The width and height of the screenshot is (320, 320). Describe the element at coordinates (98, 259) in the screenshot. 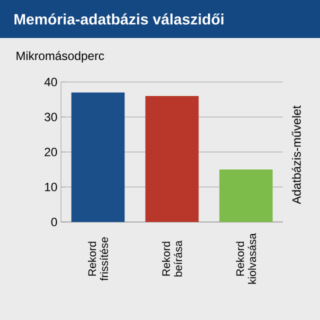

I see `x-tick-label: Rekord frissítése` at that location.